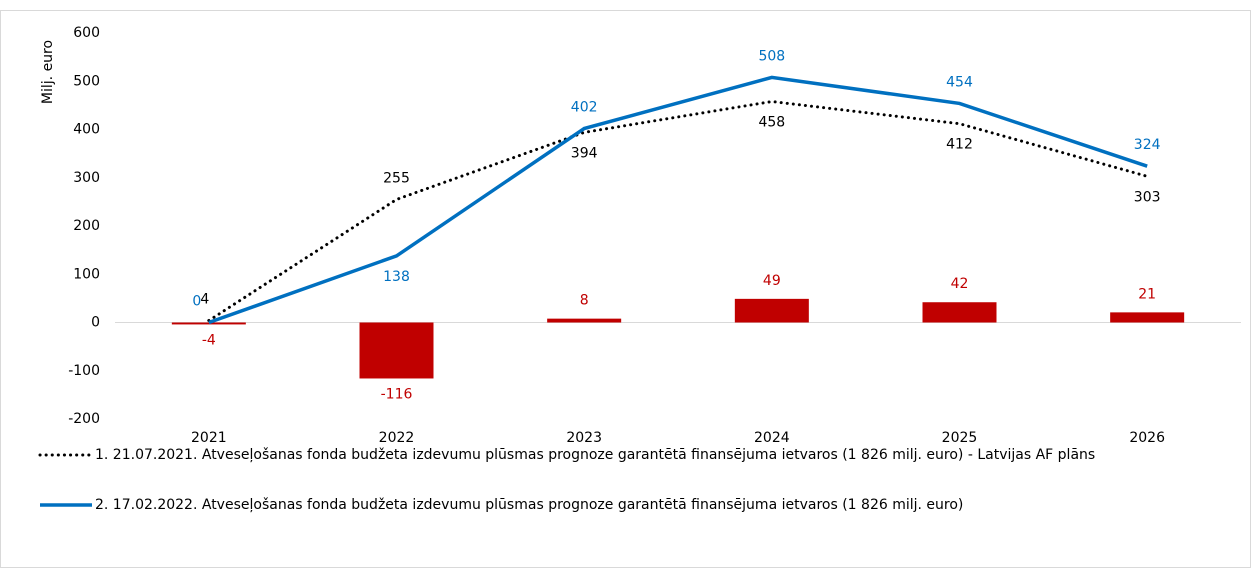 The image size is (1251, 568). What do you see at coordinates (1147, 197) in the screenshot?
I see `data-label: 303` at bounding box center [1147, 197].